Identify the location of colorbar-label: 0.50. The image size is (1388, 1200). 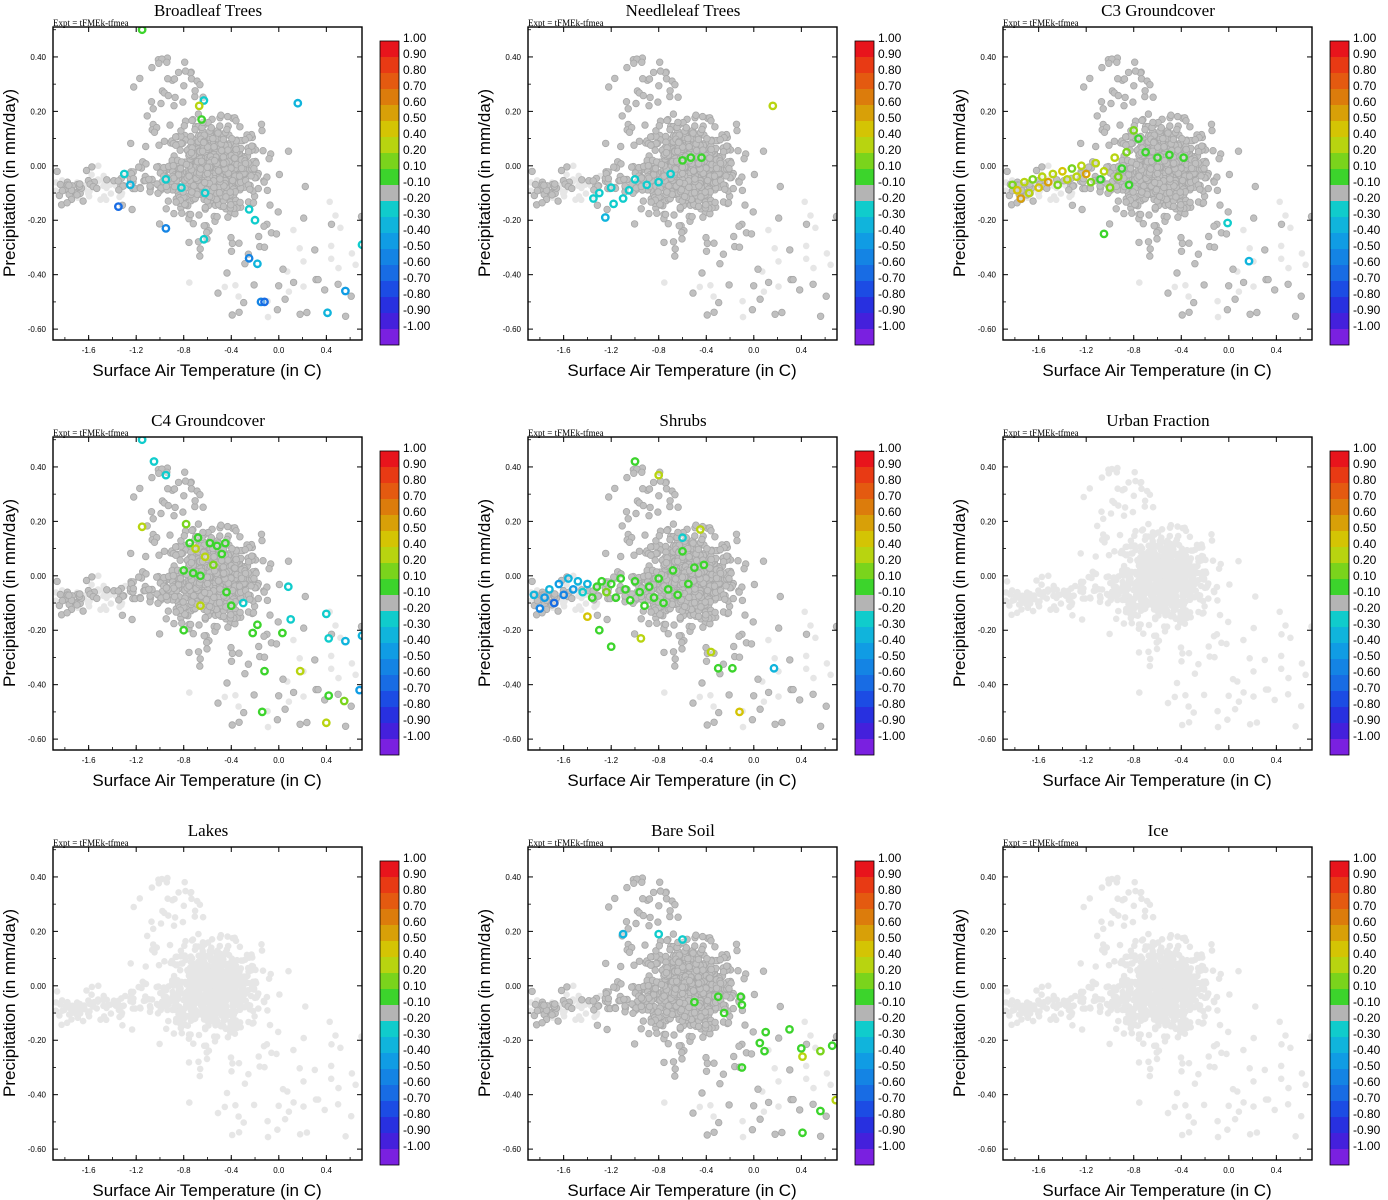
(890, 118).